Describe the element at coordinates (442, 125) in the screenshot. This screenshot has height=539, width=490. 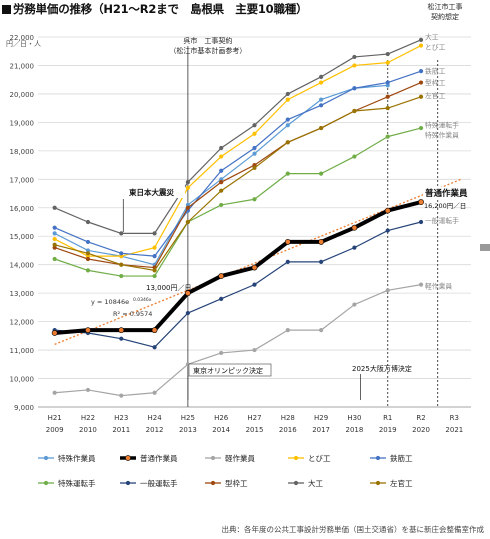
I see `right-label: 特殊運転手` at that location.